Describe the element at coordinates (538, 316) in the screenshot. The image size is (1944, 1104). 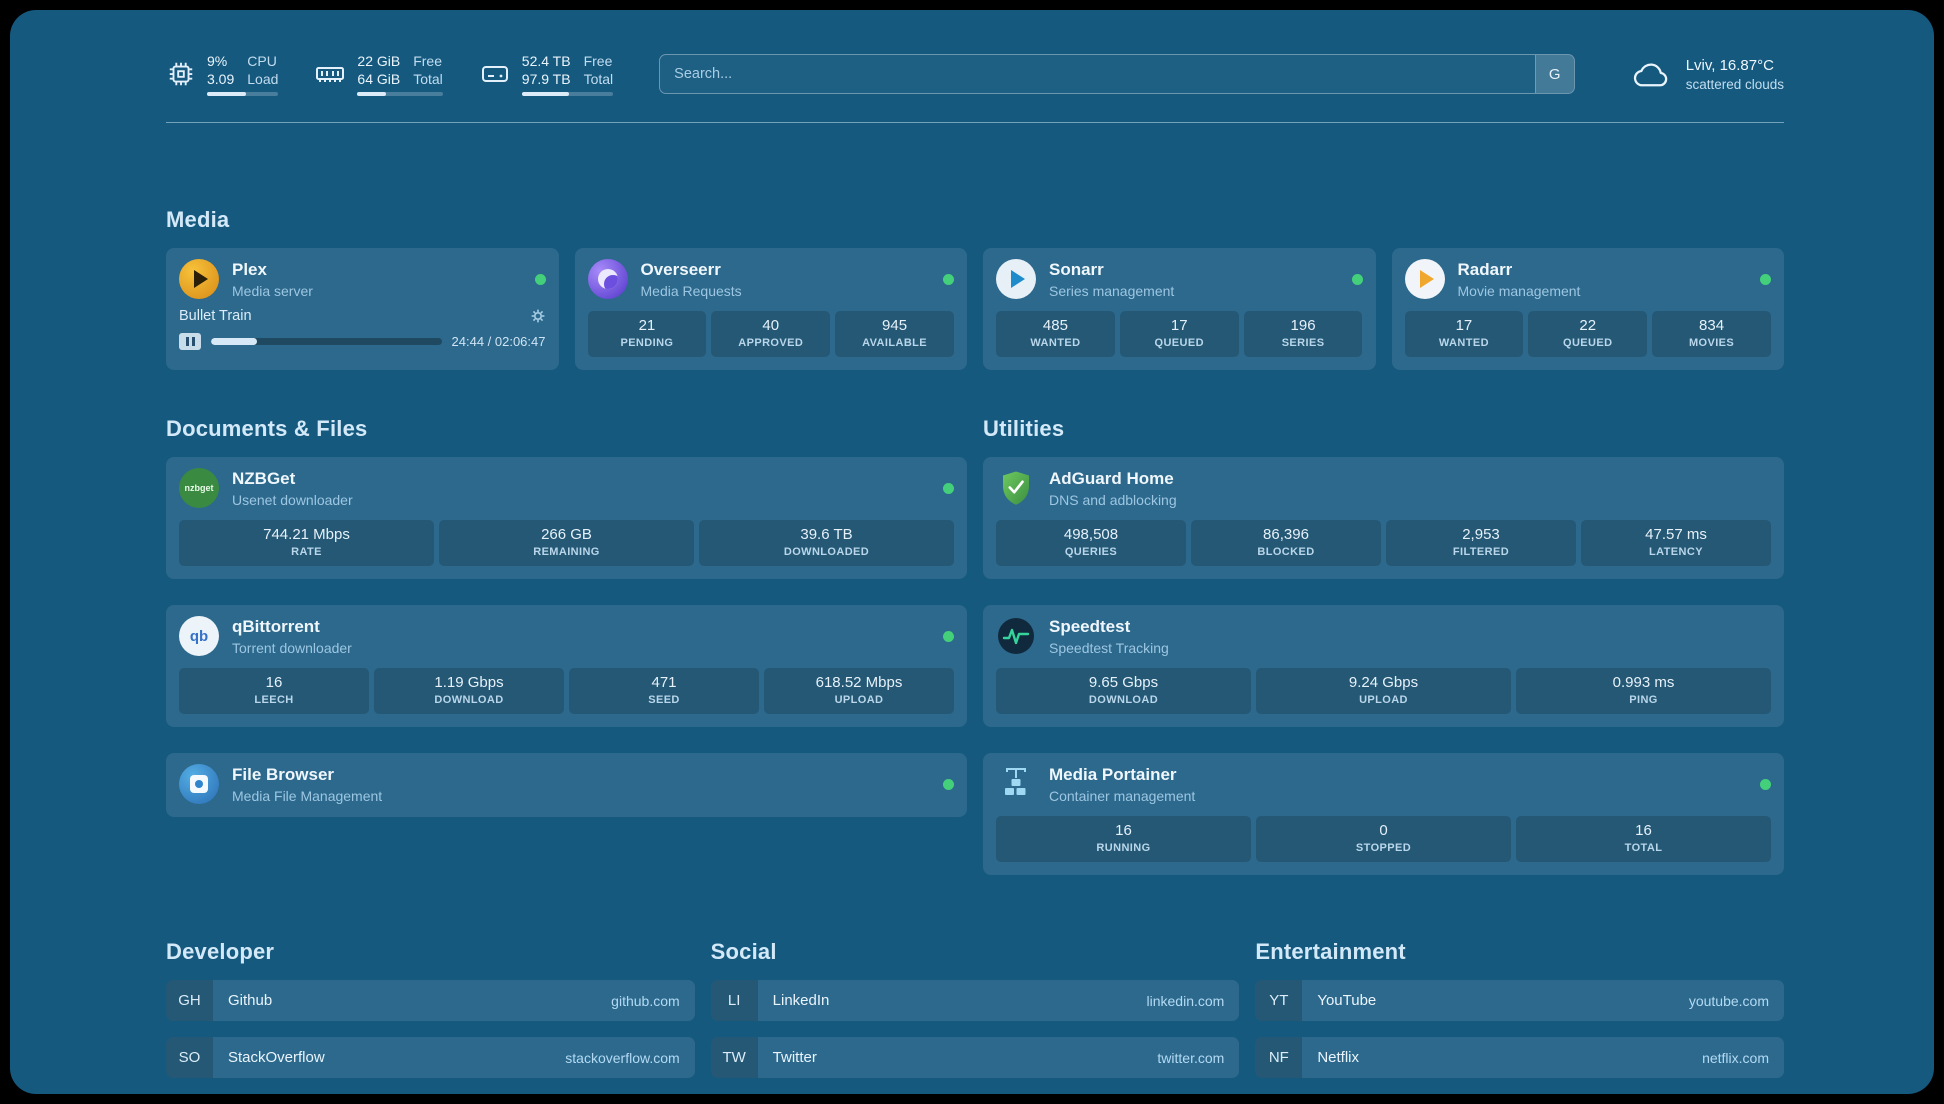
I see `gear-icon` at that location.